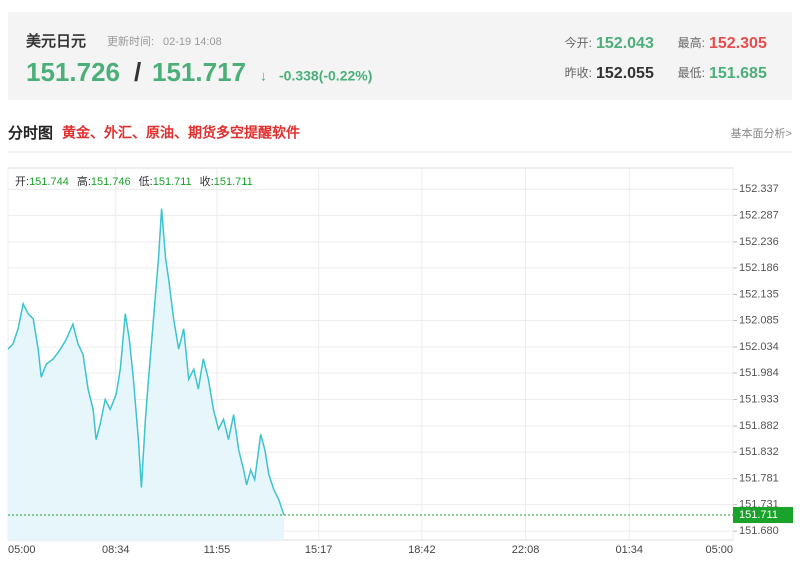 The height and width of the screenshot is (584, 800). What do you see at coordinates (84, 181) in the screenshot?
I see `summary-label: 高:` at bounding box center [84, 181].